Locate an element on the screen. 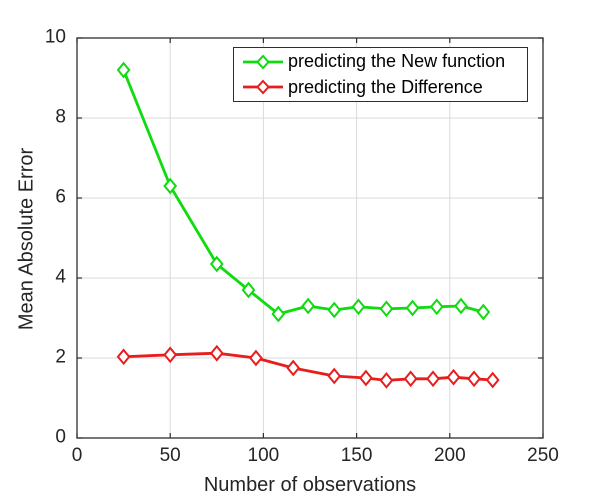 Image resolution: width=600 pixels, height=500 pixels. y-tick-label: 0 is located at coordinates (60, 437).